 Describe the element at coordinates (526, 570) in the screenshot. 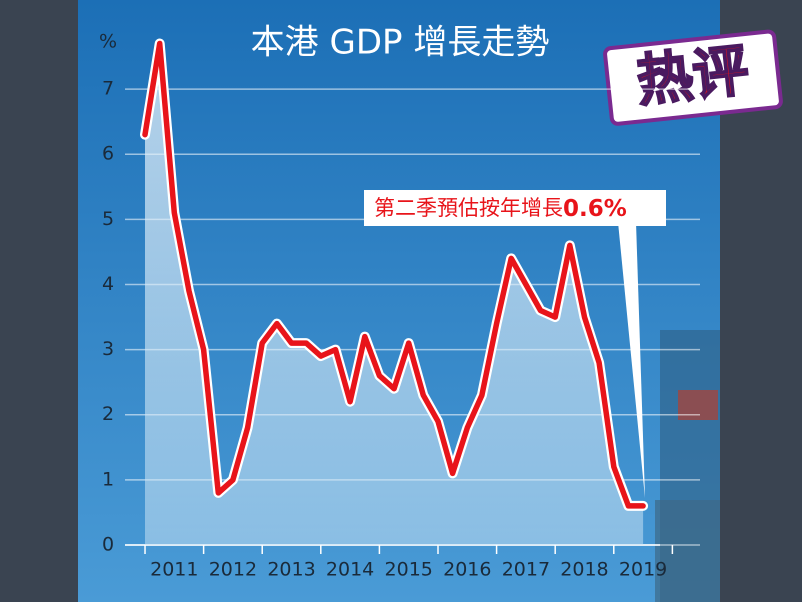

I see `x-tick-label: 2017` at that location.